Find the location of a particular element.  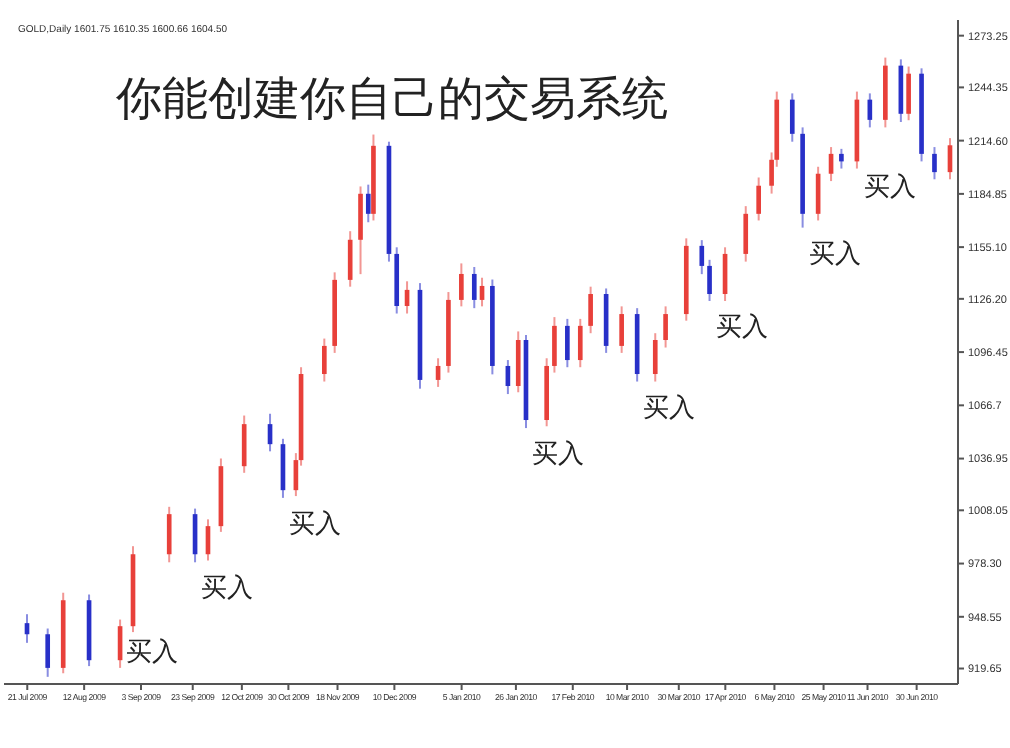

text: 你能创建你自己的交易系统 is located at coordinates (392, 101).